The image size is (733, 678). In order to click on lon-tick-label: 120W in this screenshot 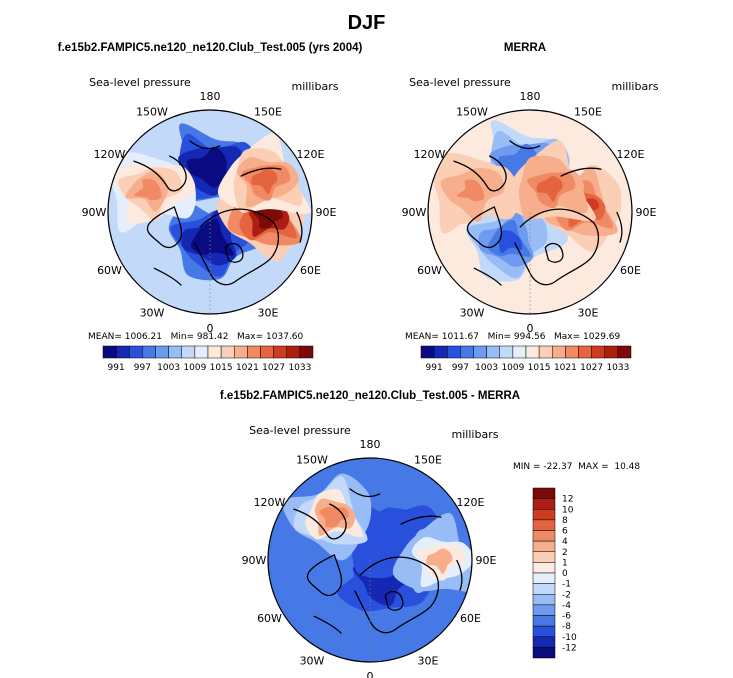, I will do `click(430, 154)`.